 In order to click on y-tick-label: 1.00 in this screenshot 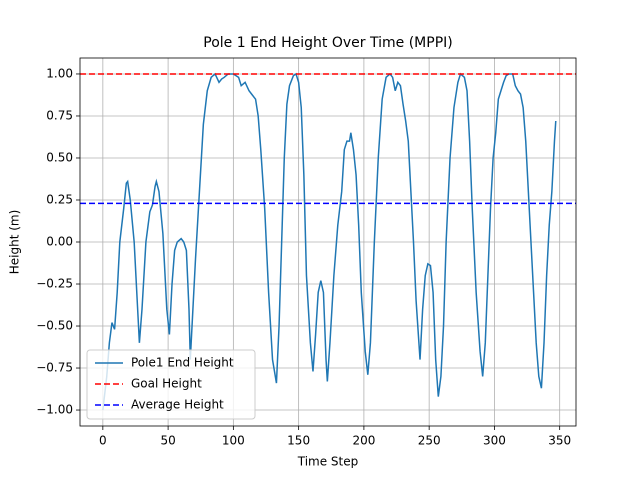, I will do `click(59, 73)`.